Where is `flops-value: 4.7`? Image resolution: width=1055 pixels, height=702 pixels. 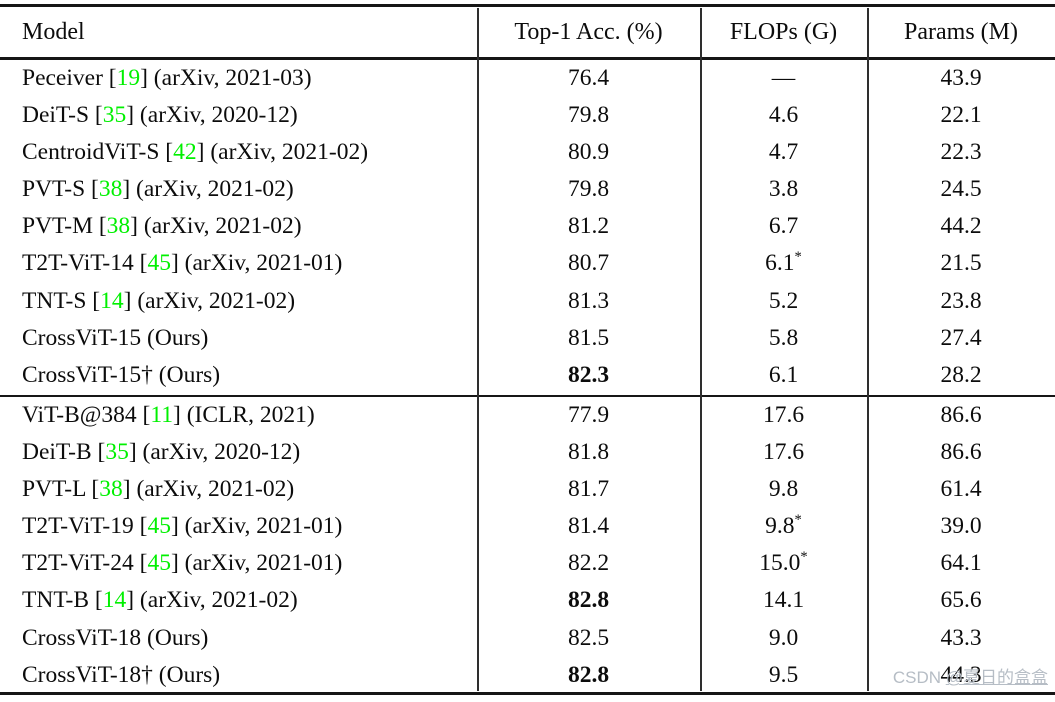 flops-value: 4.7 is located at coordinates (783, 151).